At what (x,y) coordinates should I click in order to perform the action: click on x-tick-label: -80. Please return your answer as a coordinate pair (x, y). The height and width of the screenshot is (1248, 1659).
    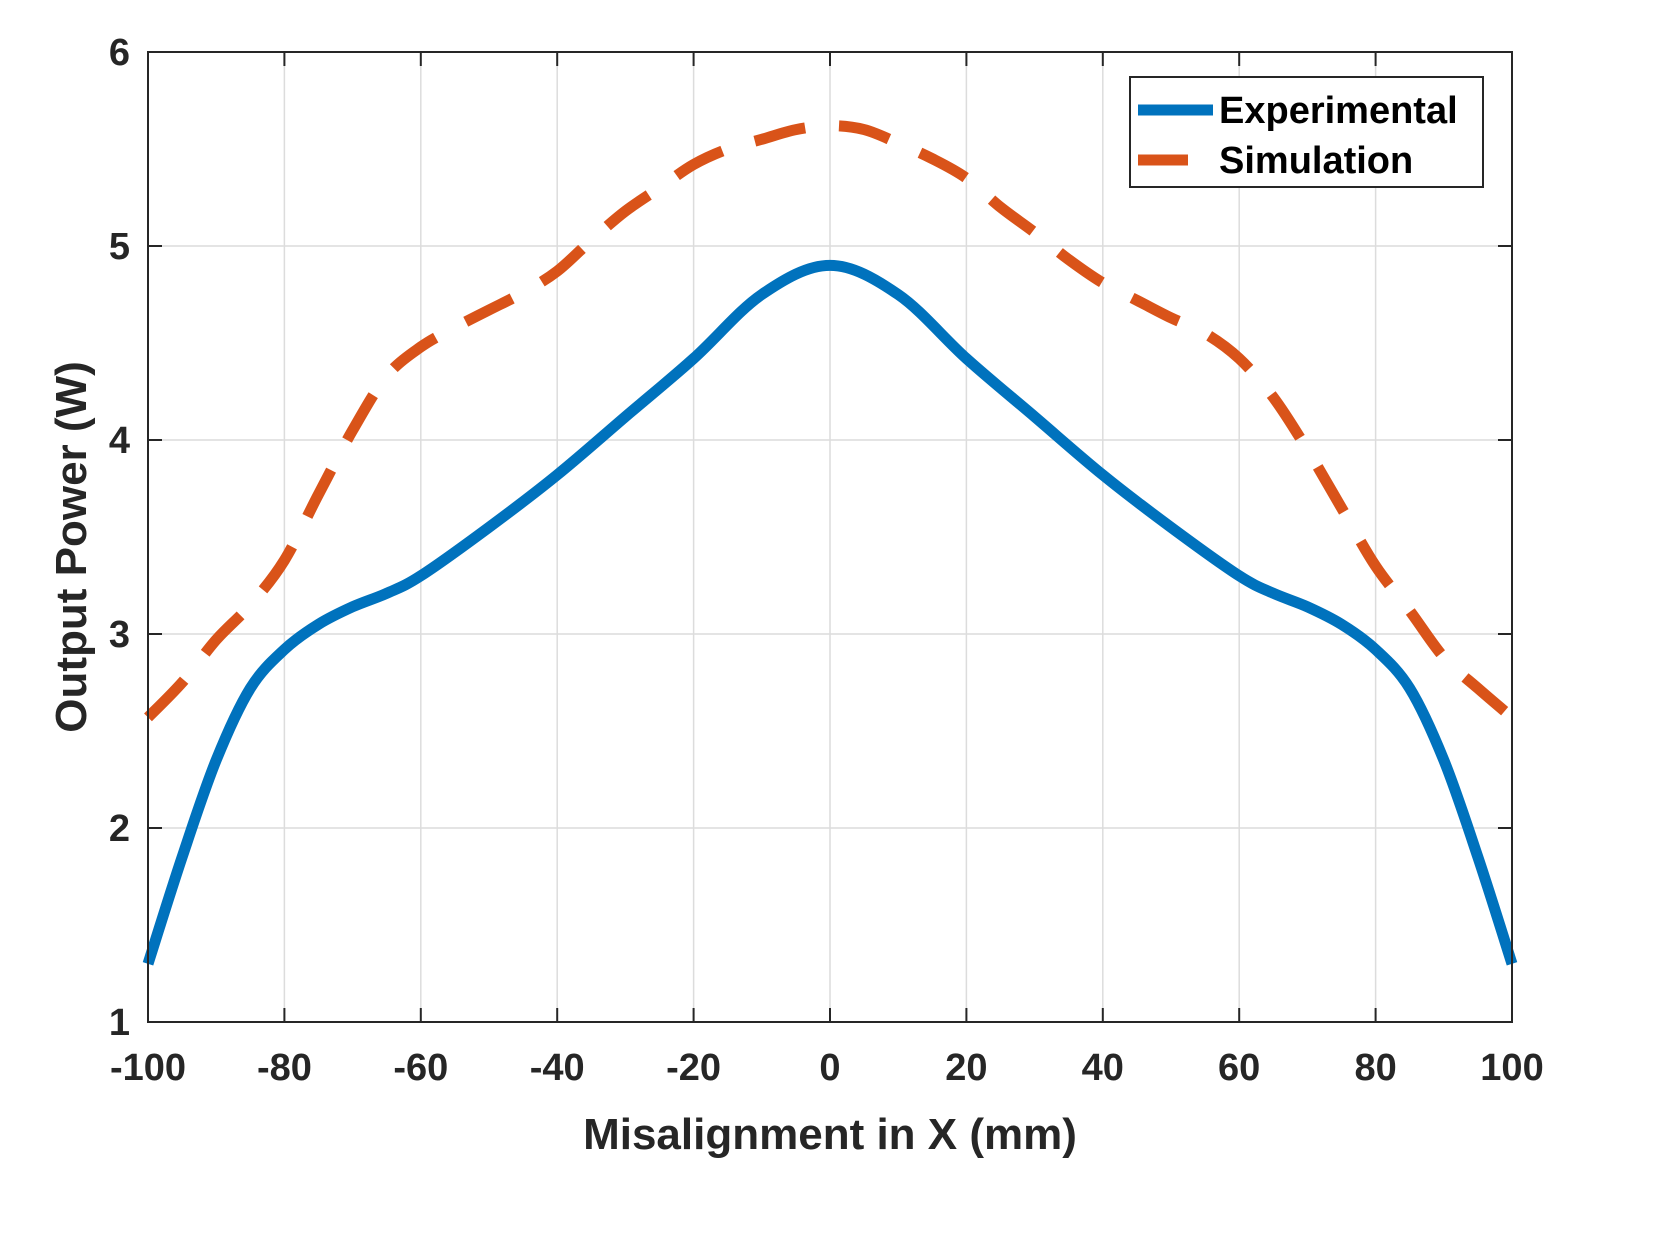
    Looking at the image, I should click on (284, 1068).